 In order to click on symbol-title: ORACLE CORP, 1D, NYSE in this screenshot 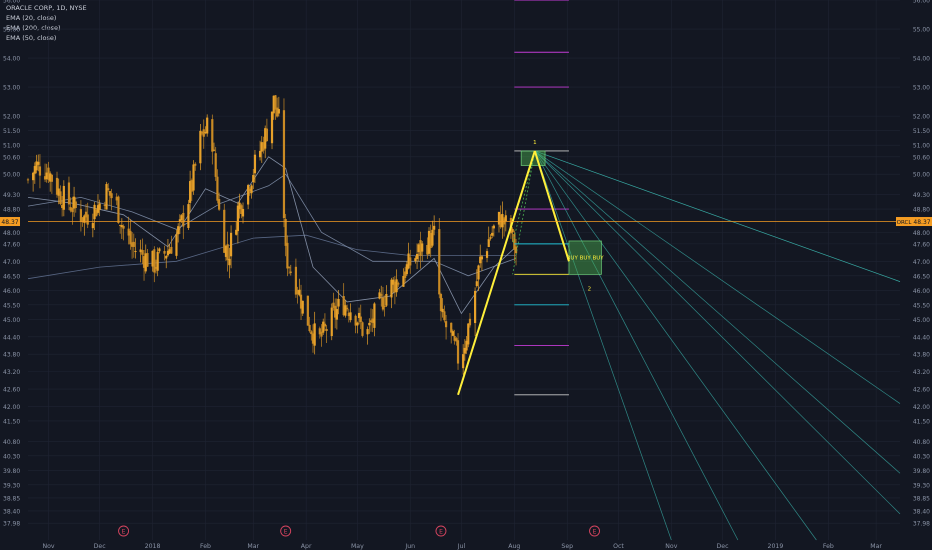, I will do `click(46, 8)`.